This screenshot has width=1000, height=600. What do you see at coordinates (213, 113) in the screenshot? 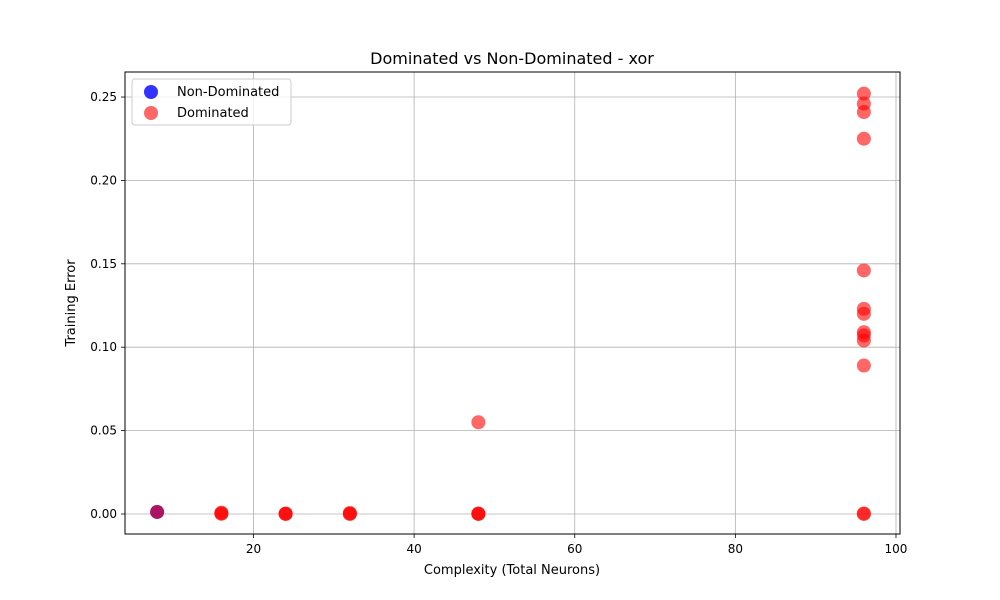
I see `legend-label-dominated: Dominated` at bounding box center [213, 113].